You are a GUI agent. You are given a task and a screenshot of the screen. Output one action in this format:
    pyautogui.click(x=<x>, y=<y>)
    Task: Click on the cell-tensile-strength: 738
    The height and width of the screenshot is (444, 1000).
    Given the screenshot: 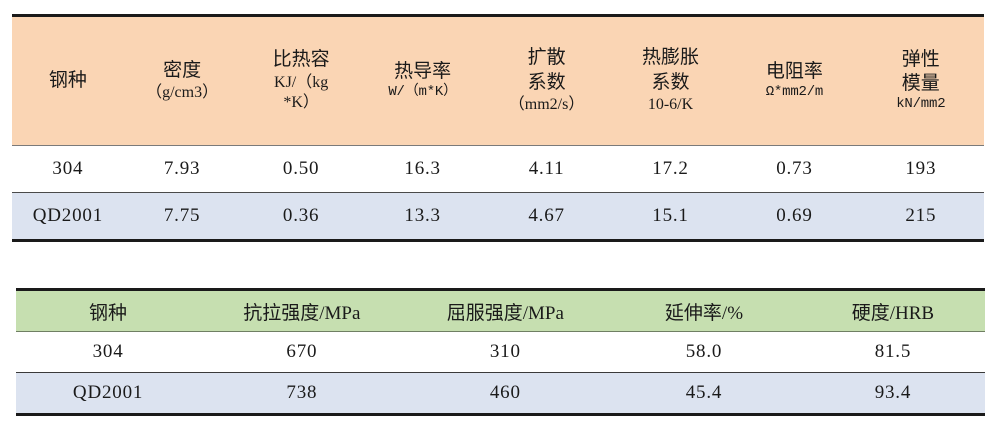 What is the action you would take?
    pyautogui.click(x=302, y=394)
    